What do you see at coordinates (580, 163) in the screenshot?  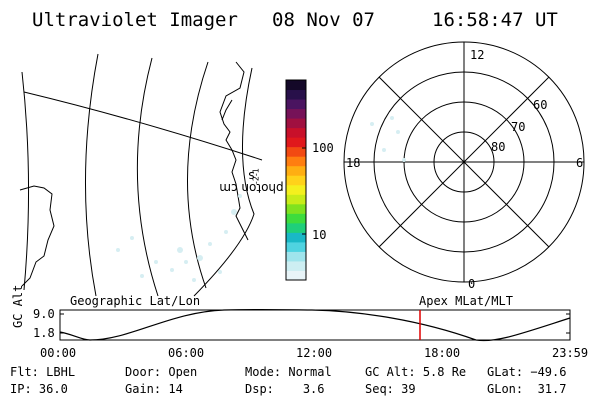 I see `mlt-label-6: 6` at bounding box center [580, 163].